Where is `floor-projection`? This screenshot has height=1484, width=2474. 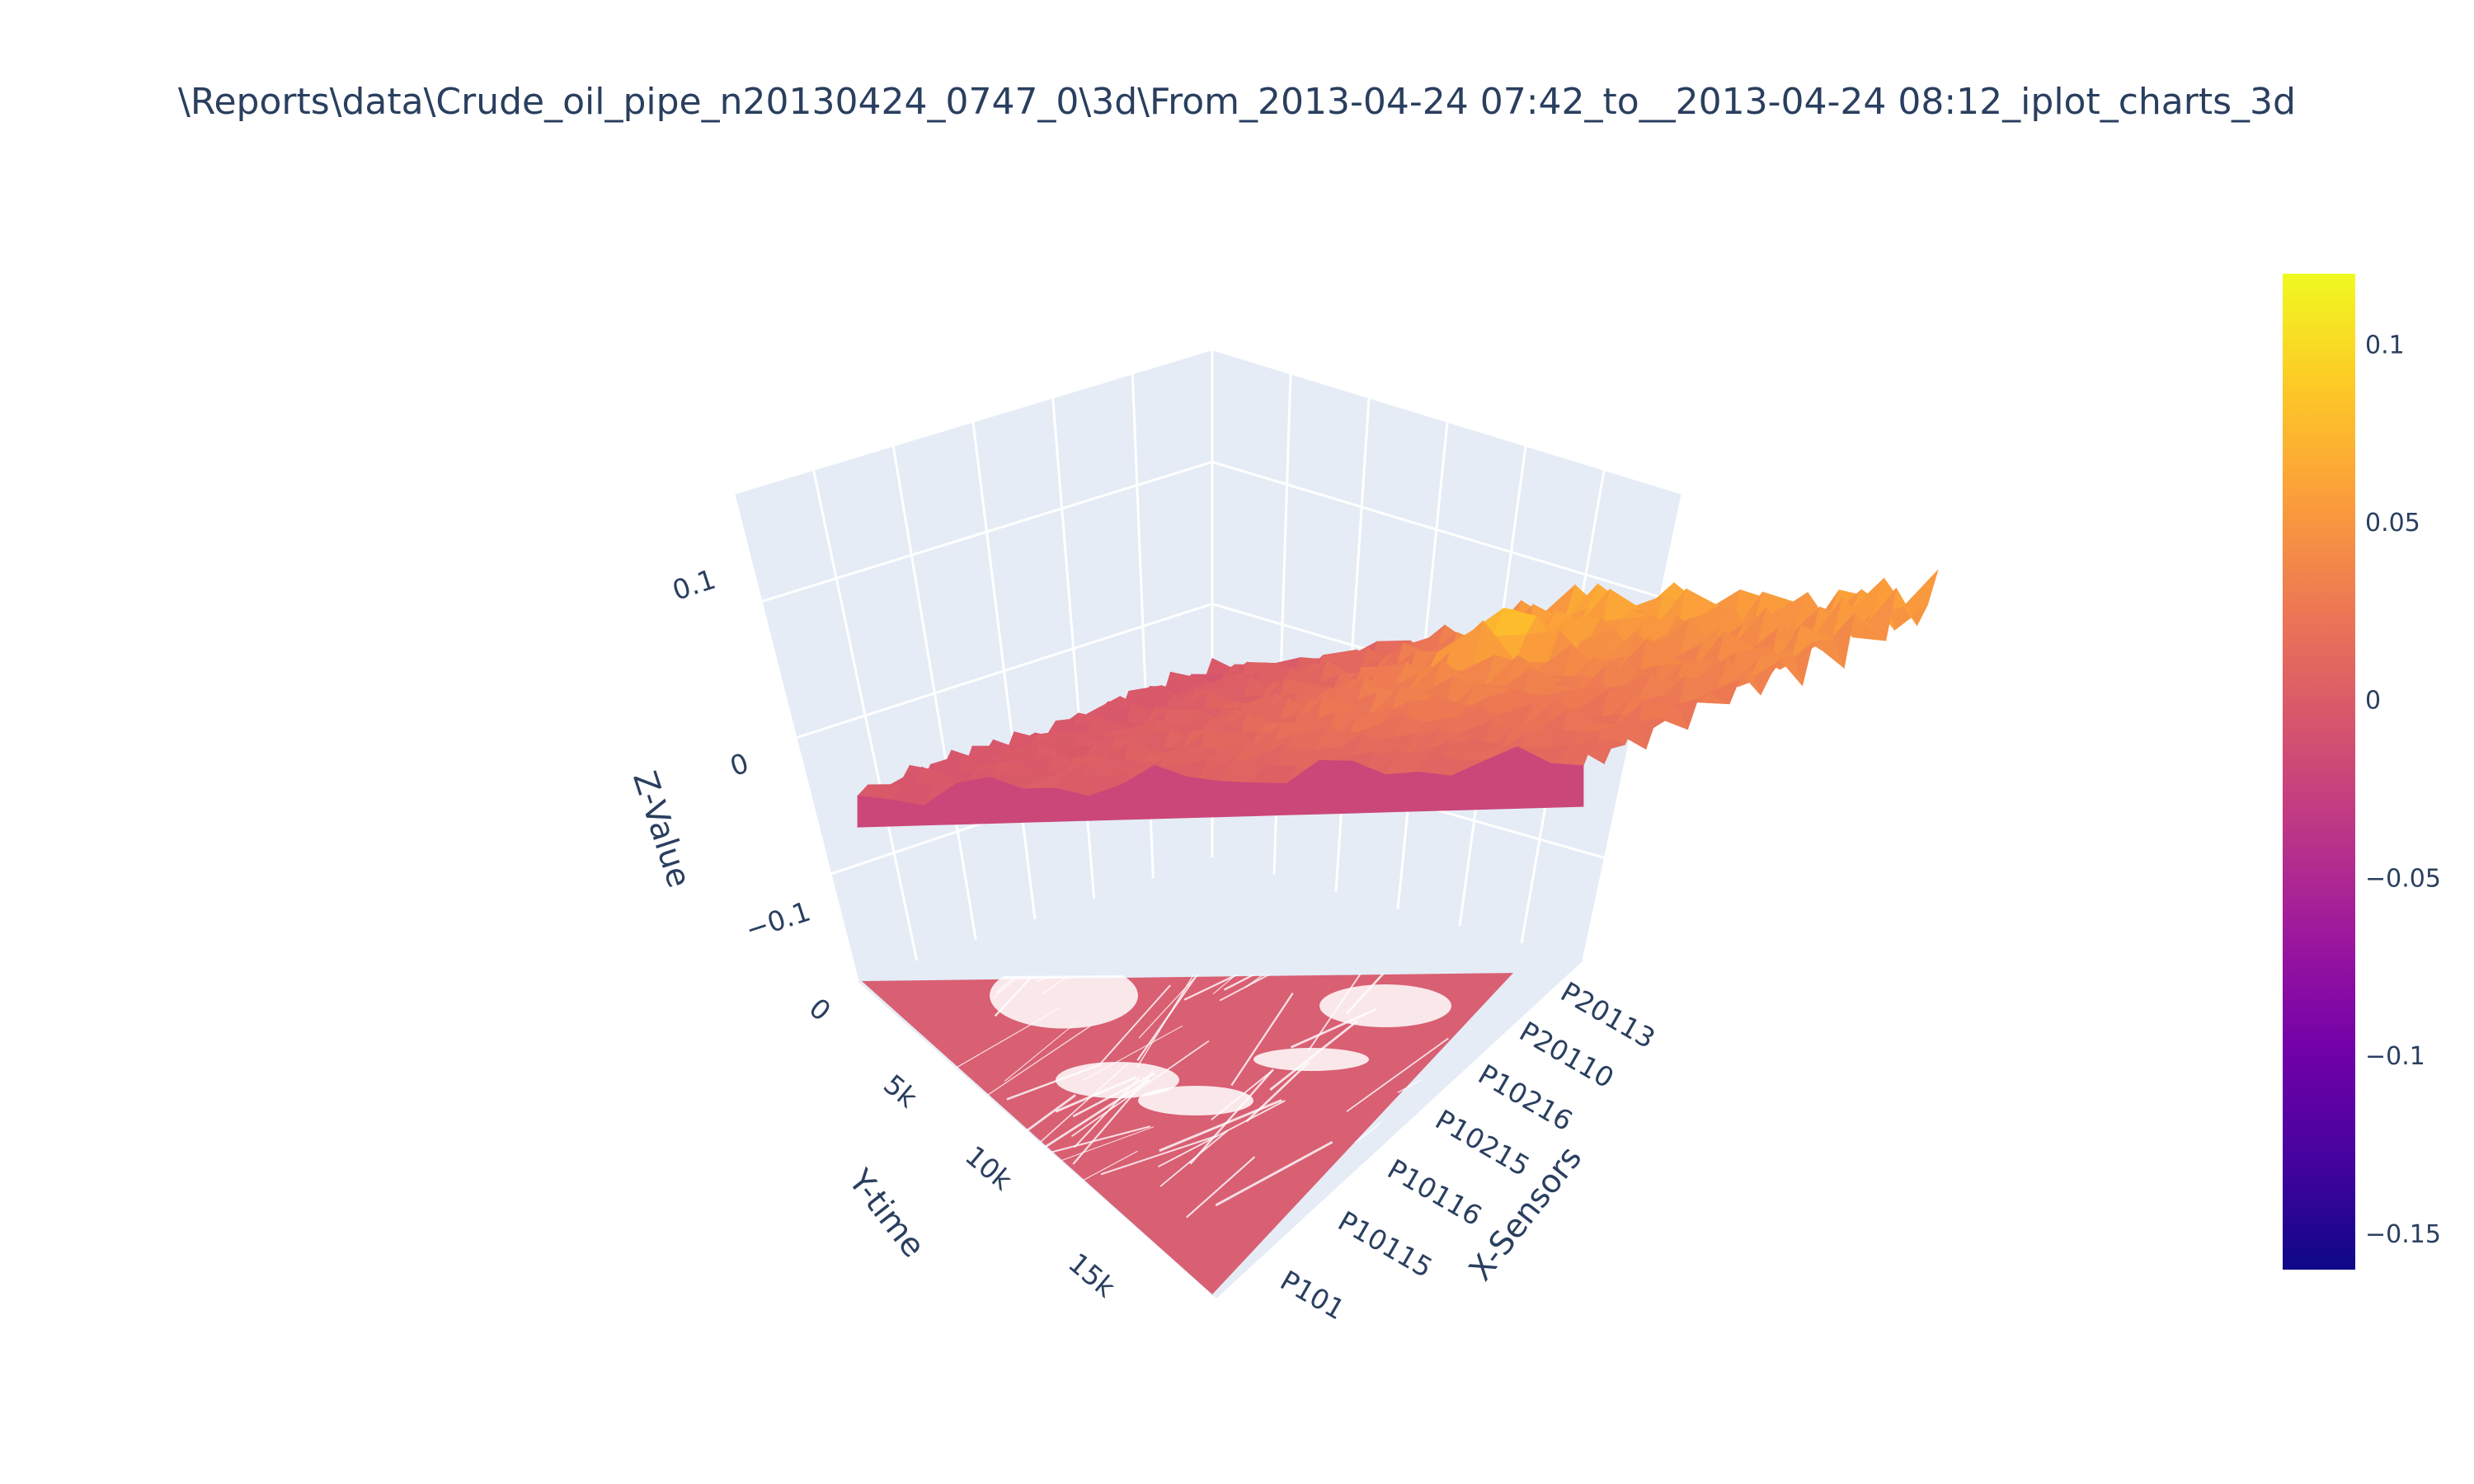 floor-projection is located at coordinates (1192, 1133).